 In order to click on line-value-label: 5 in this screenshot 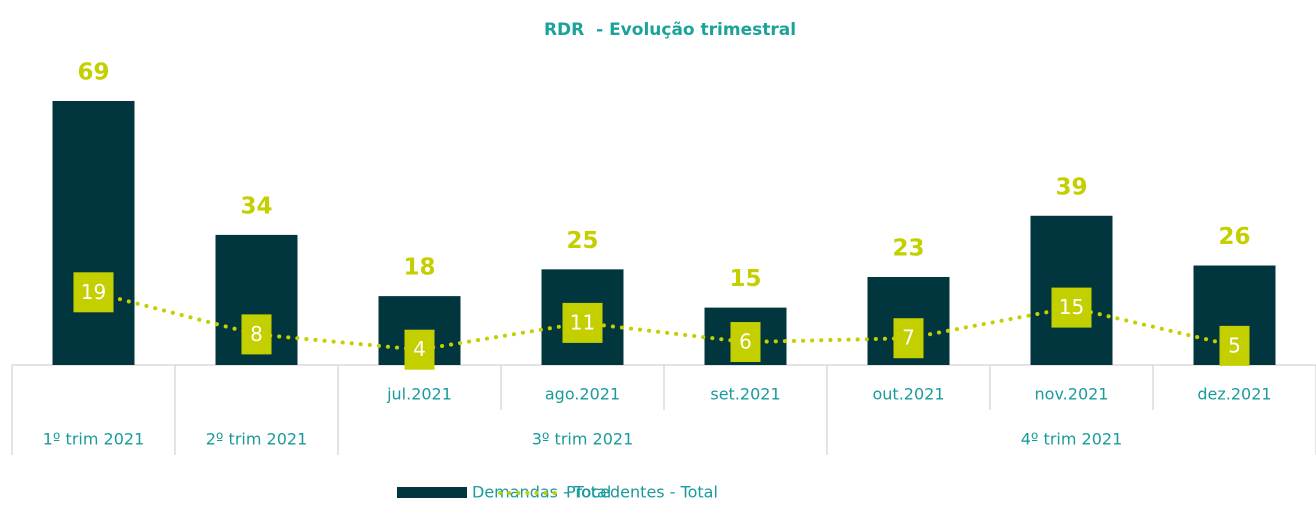, I will do `click(1234, 345)`.